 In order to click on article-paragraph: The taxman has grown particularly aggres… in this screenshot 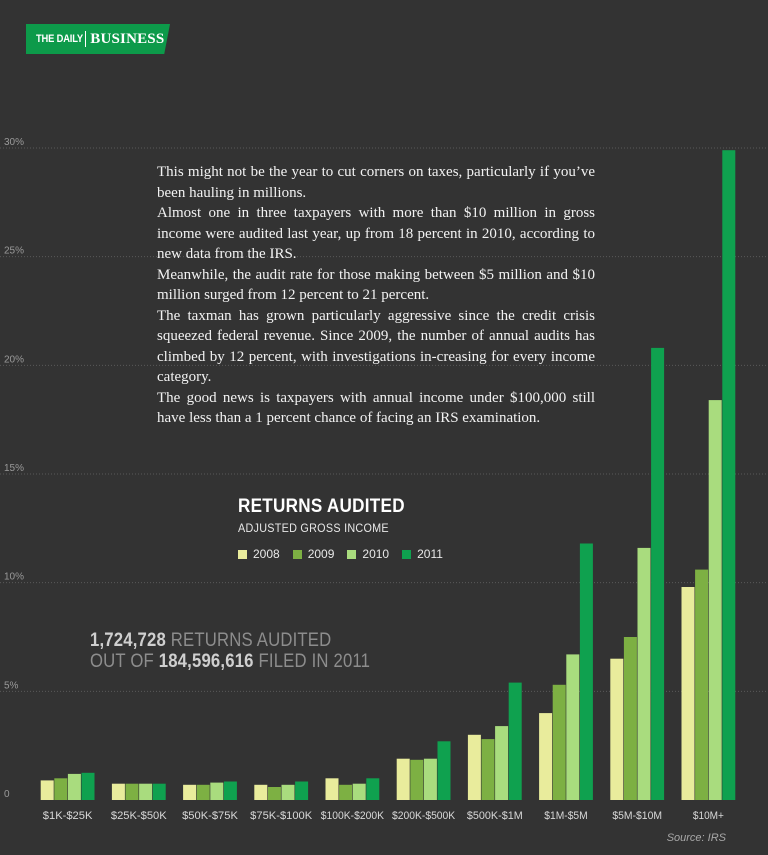, I will do `click(376, 346)`.